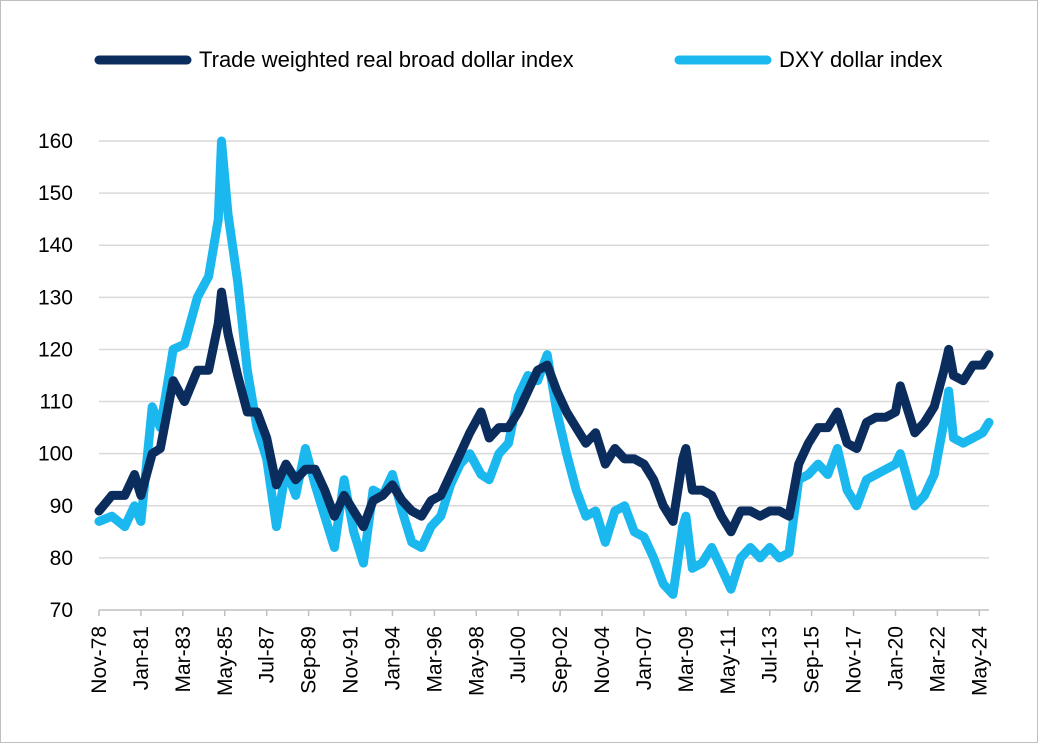 This screenshot has height=743, width=1038. I want to click on legend-label: Trade weighted real broad dollar index, so click(386, 59).